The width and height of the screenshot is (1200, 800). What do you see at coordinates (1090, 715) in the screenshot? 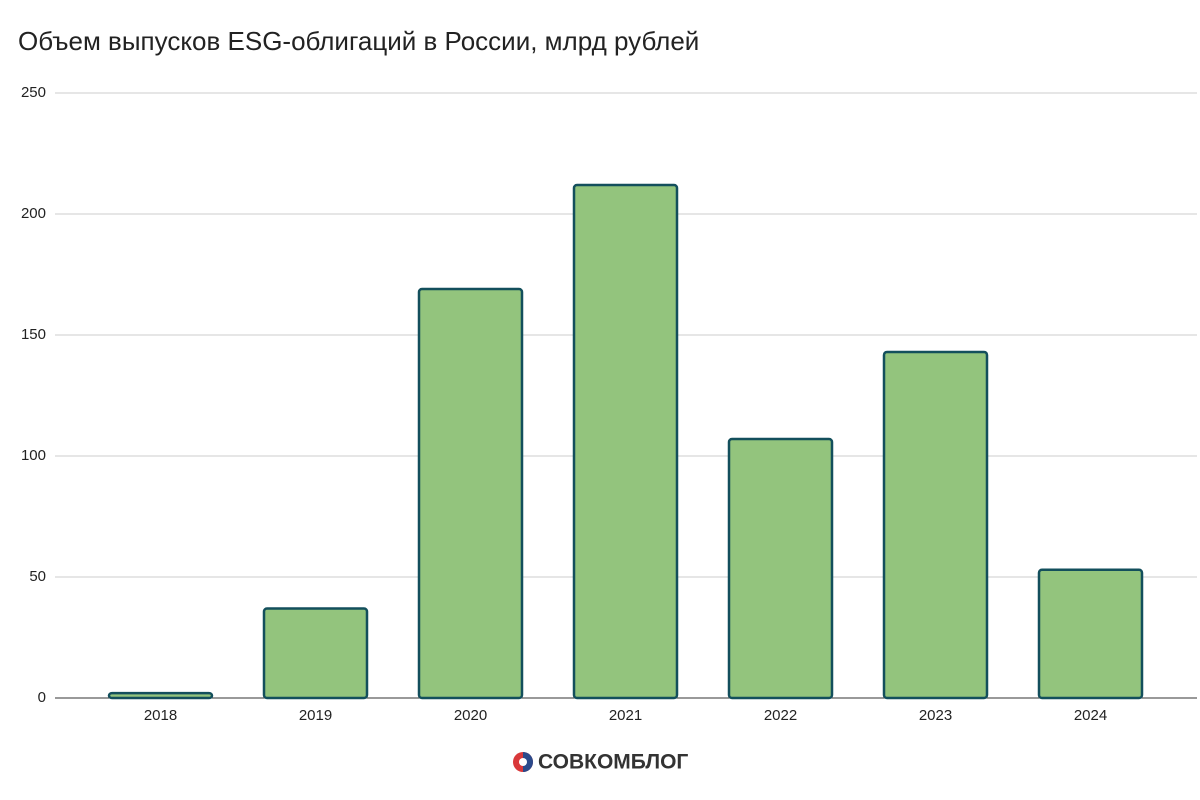
I see `x-tick-label: 2024` at bounding box center [1090, 715].